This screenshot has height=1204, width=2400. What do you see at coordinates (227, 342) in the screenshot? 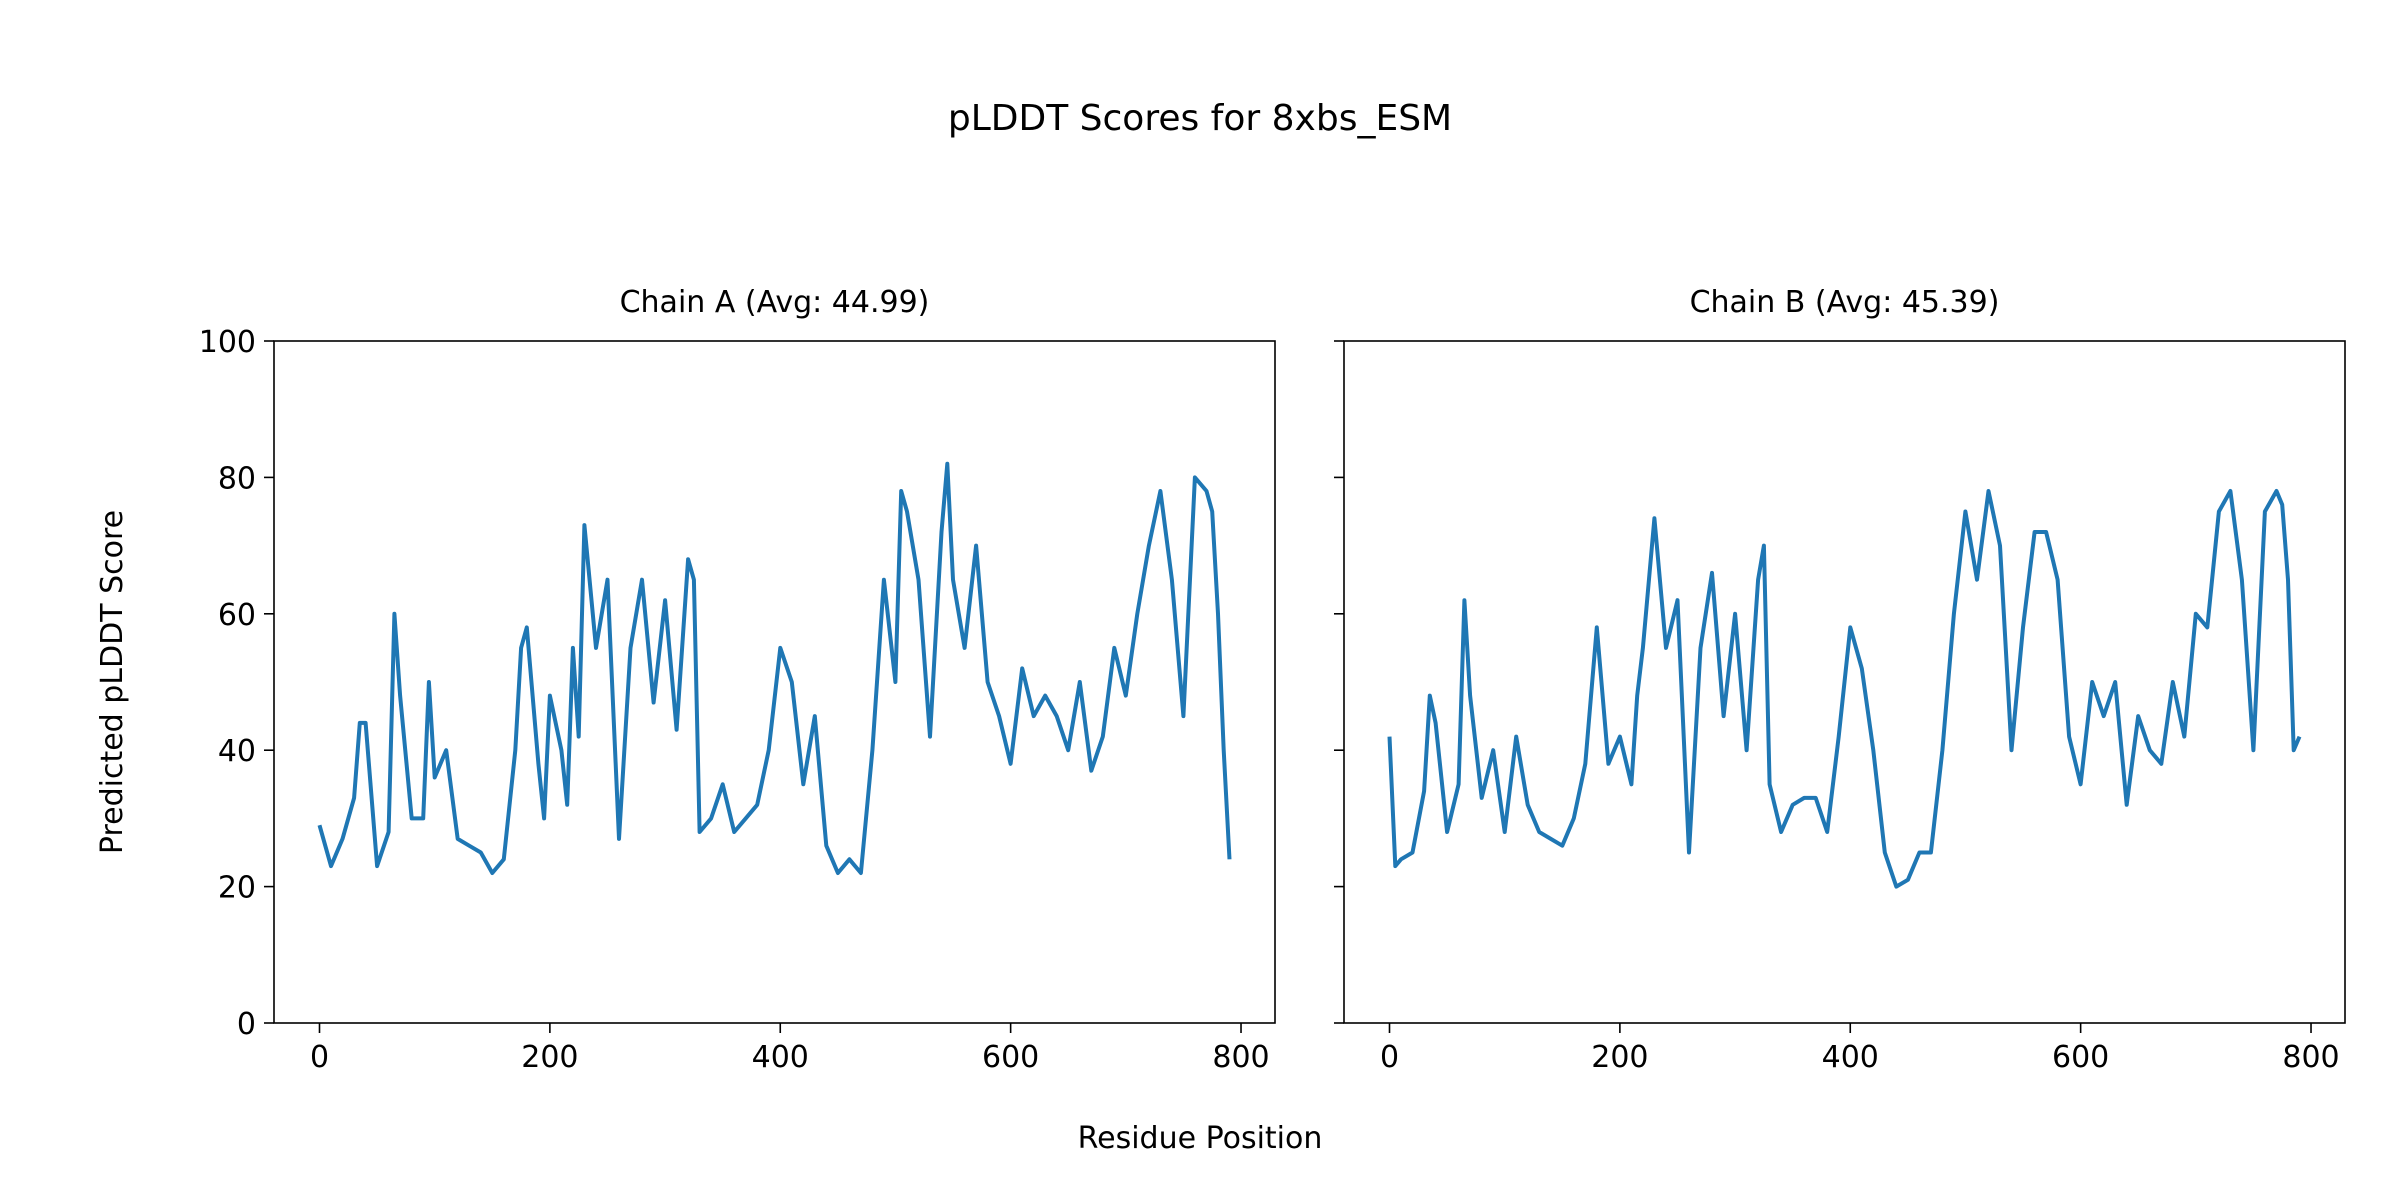
I see `y-tick-label: 100` at bounding box center [227, 342].